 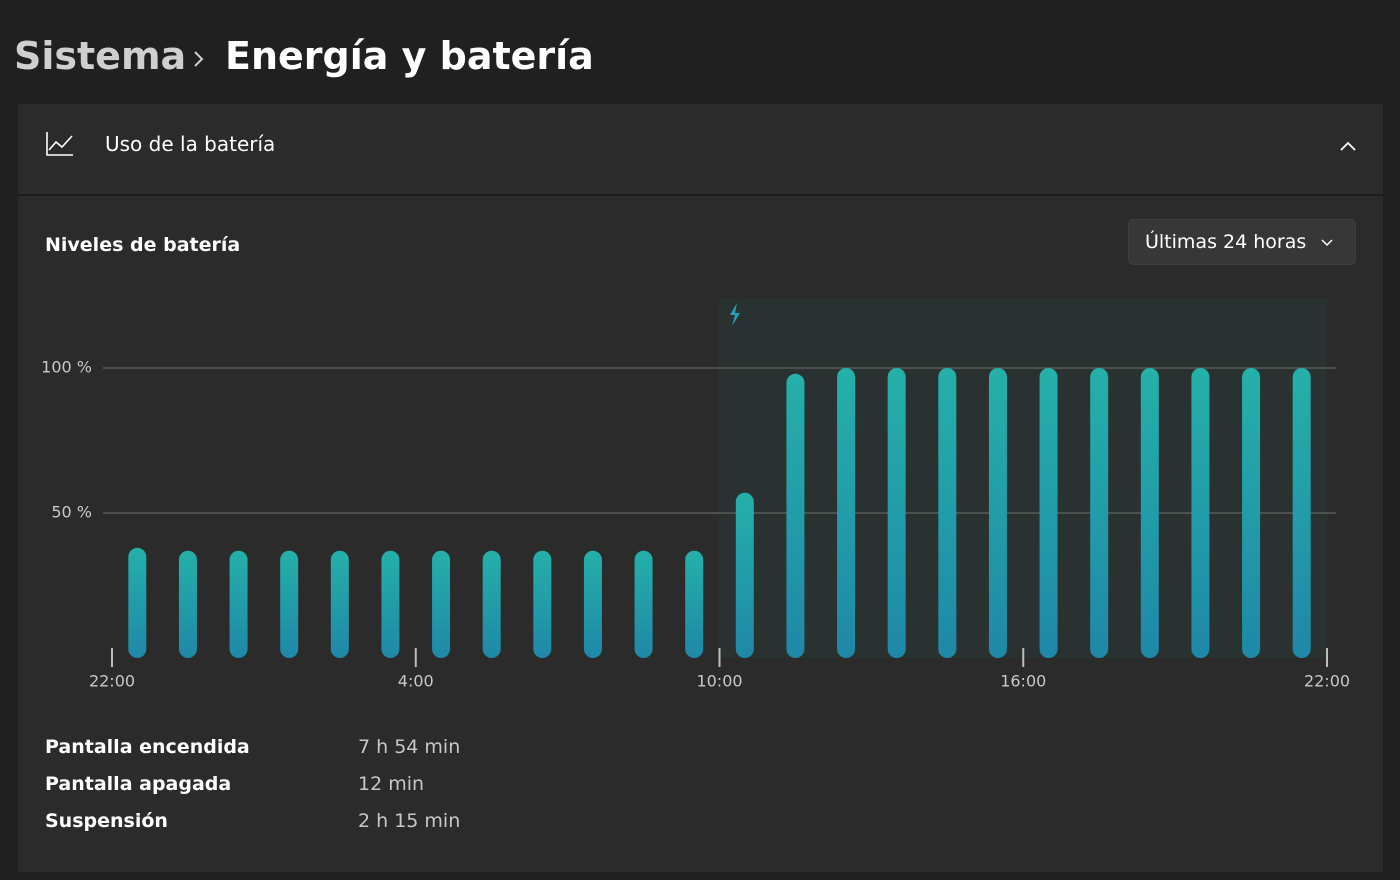 I want to click on collapse-chevron, so click(x=1348, y=146).